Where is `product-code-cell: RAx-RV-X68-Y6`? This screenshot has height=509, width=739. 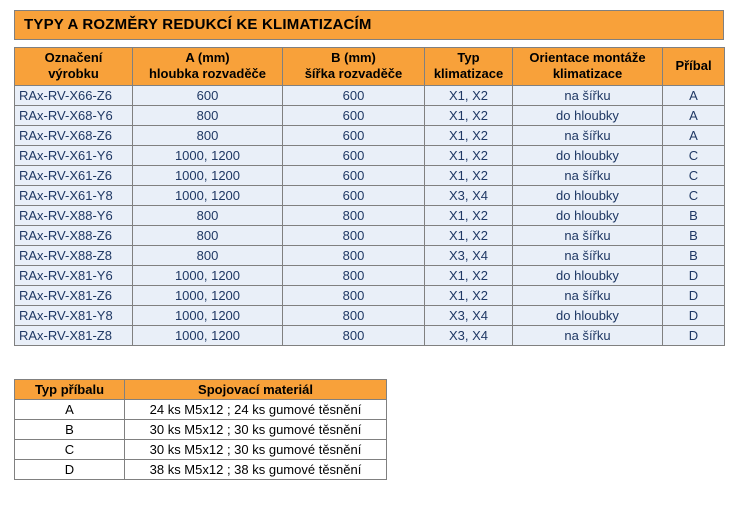 product-code-cell: RAx-RV-X68-Y6 is located at coordinates (73, 115).